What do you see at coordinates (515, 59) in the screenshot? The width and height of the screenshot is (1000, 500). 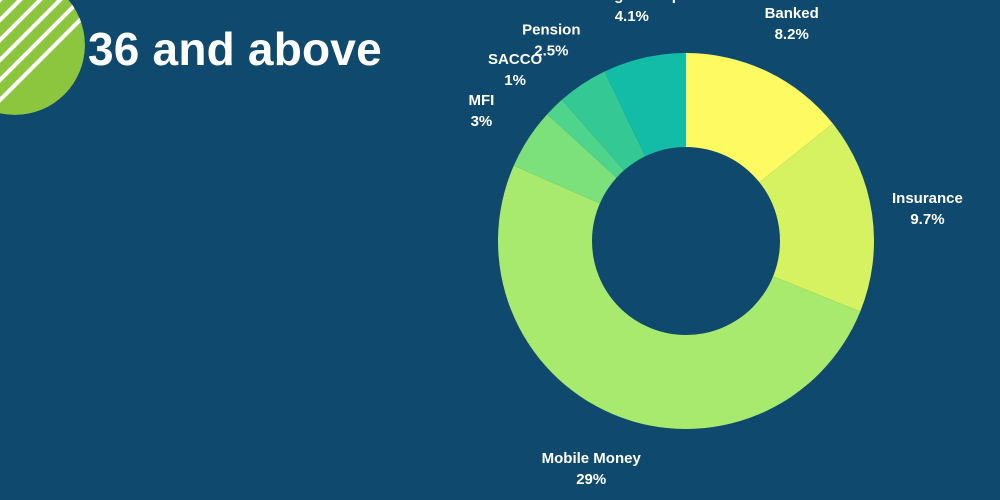 I see `slice-name-label: SACCO` at bounding box center [515, 59].